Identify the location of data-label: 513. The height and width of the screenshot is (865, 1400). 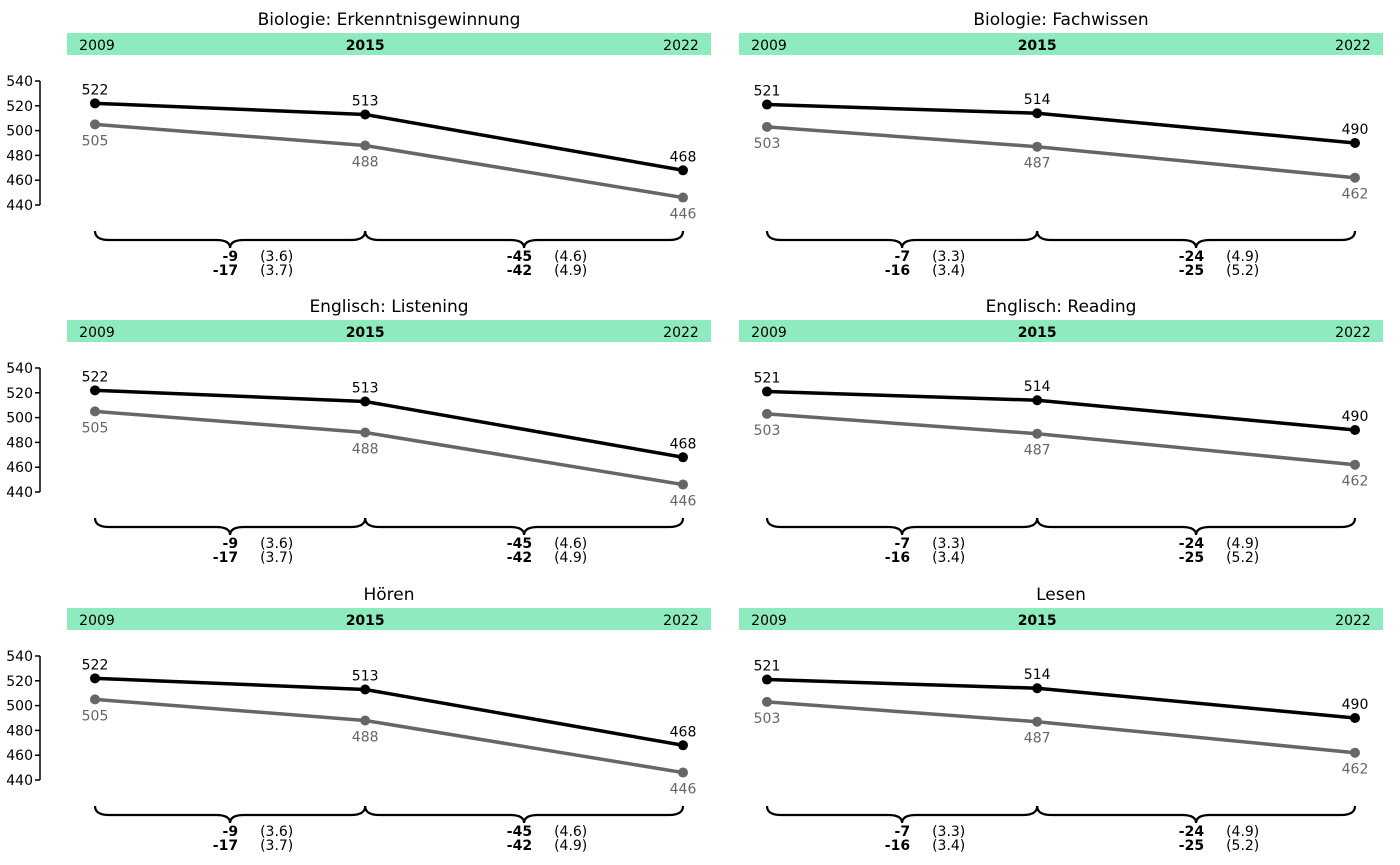
(365, 388).